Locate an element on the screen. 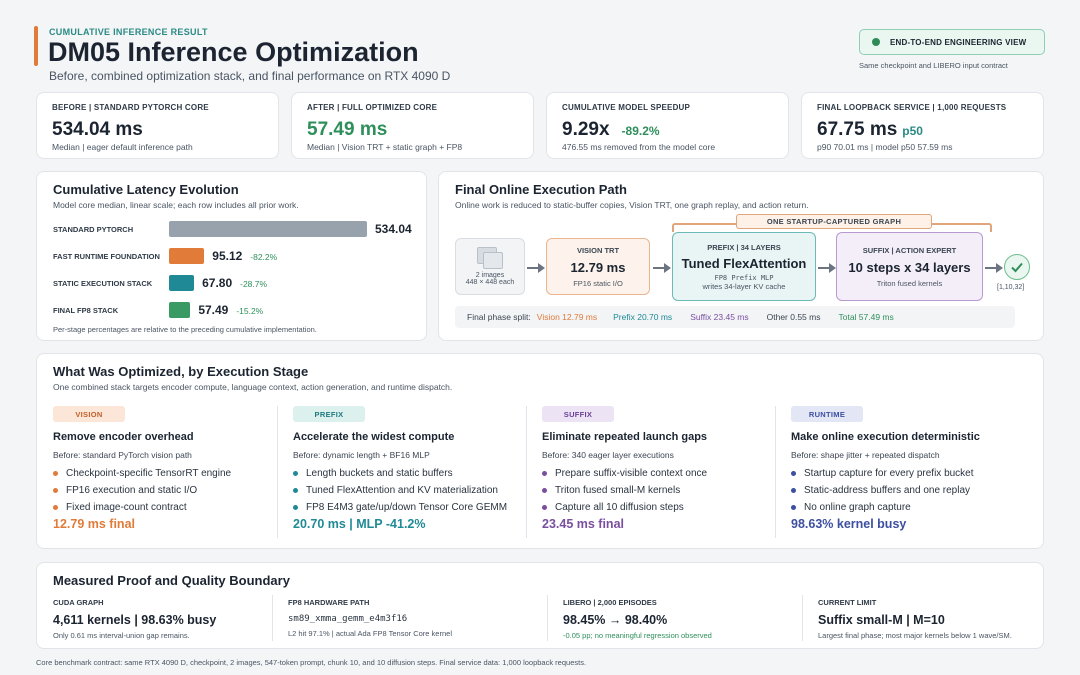 The height and width of the screenshot is (675, 1080). metric-value: 534.04 ms is located at coordinates (97, 129).